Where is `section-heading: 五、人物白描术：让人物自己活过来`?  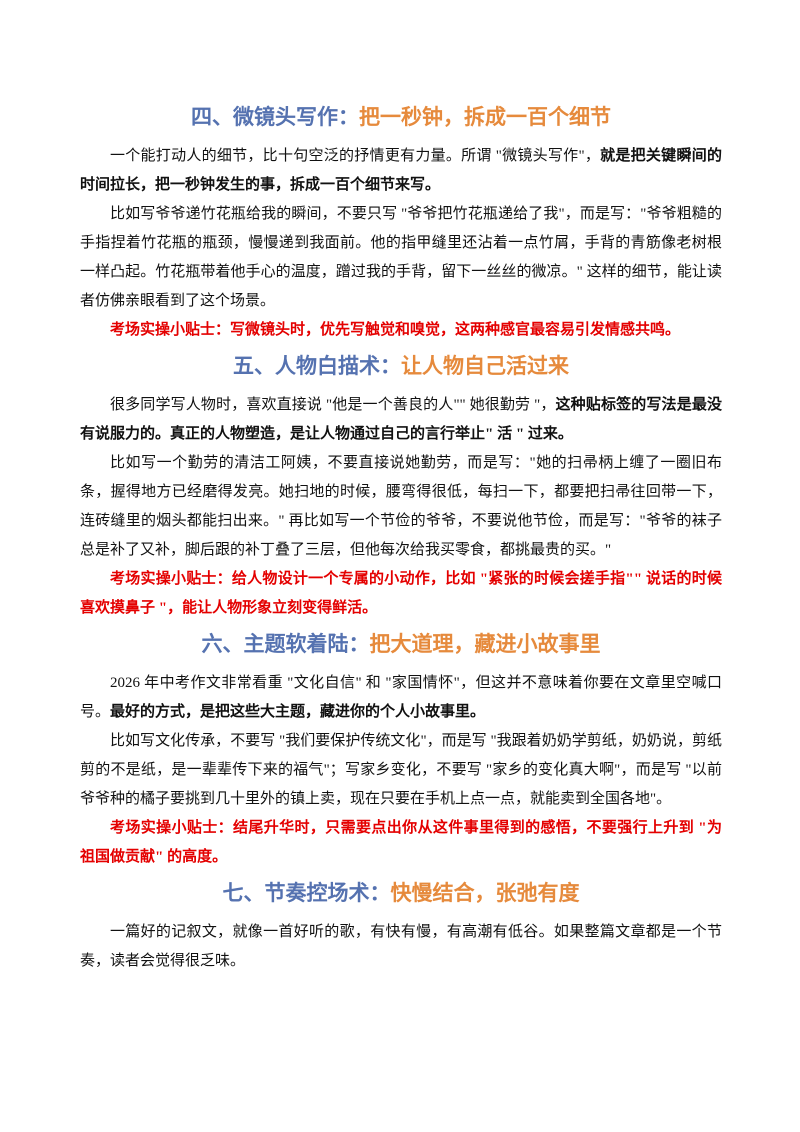
section-heading: 五、人物白描术：让人物自己活过来 is located at coordinates (401, 366).